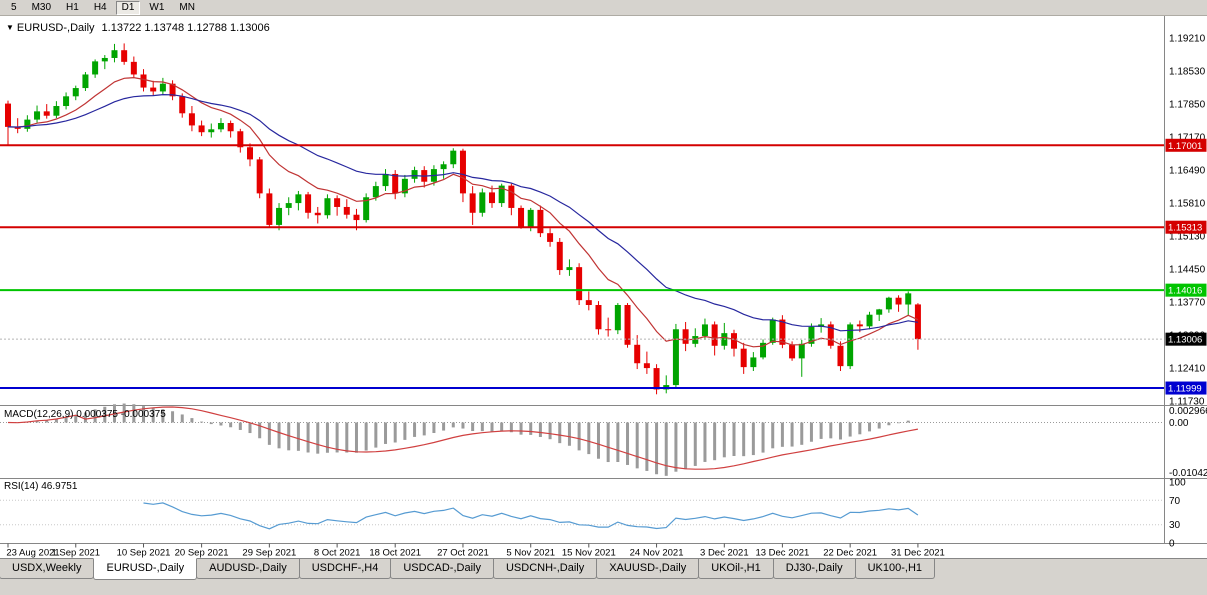 This screenshot has width=1207, height=595. I want to click on macd-indicator-label: MACD(12,26,9) 0.000375 -0.000375, so click(85, 414).